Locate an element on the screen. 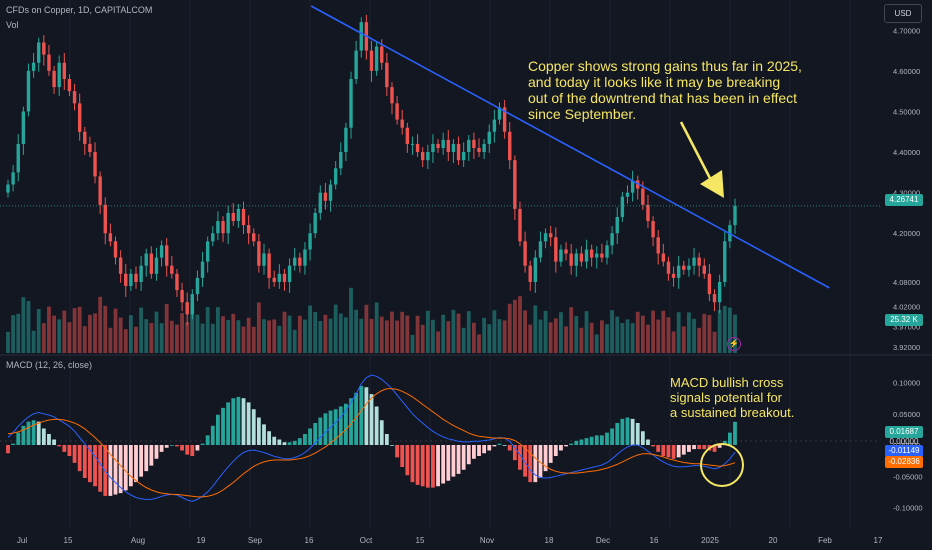 The image size is (932, 550). annotation-arrowhead is located at coordinates (712, 184).